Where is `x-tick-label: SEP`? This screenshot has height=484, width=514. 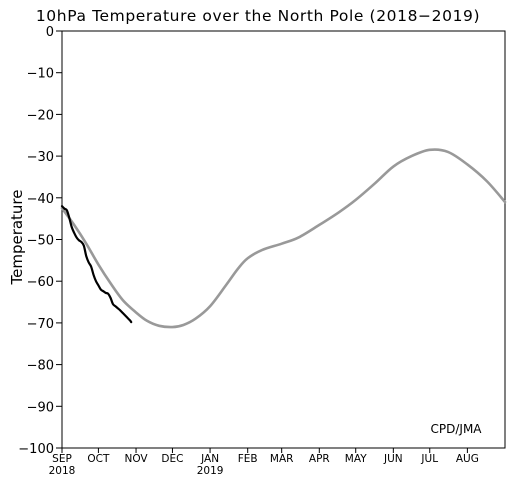
x-tick-label: SEP is located at coordinates (62, 459).